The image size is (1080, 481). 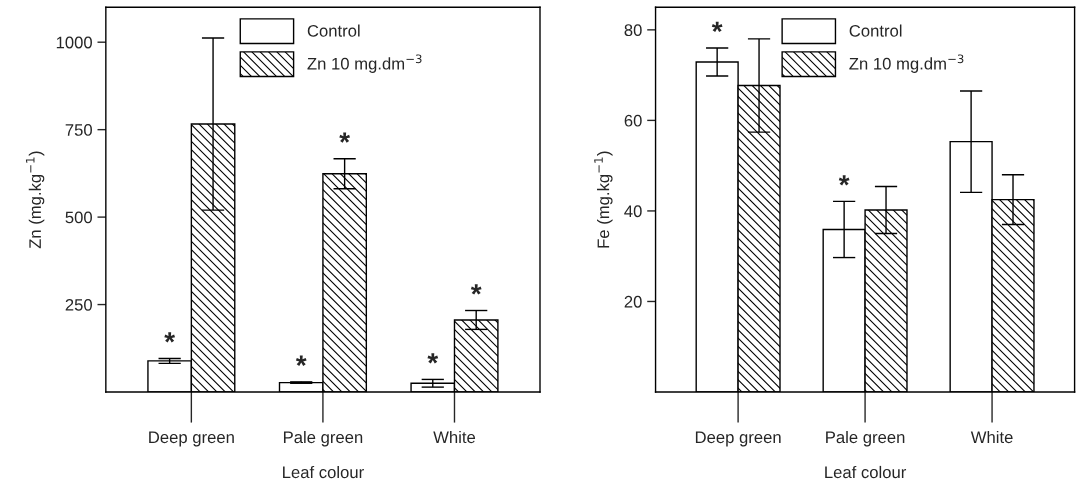 What do you see at coordinates (603, 199) in the screenshot?
I see `y-axis-title: Fe (mg.kg$^{−1}$)` at bounding box center [603, 199].